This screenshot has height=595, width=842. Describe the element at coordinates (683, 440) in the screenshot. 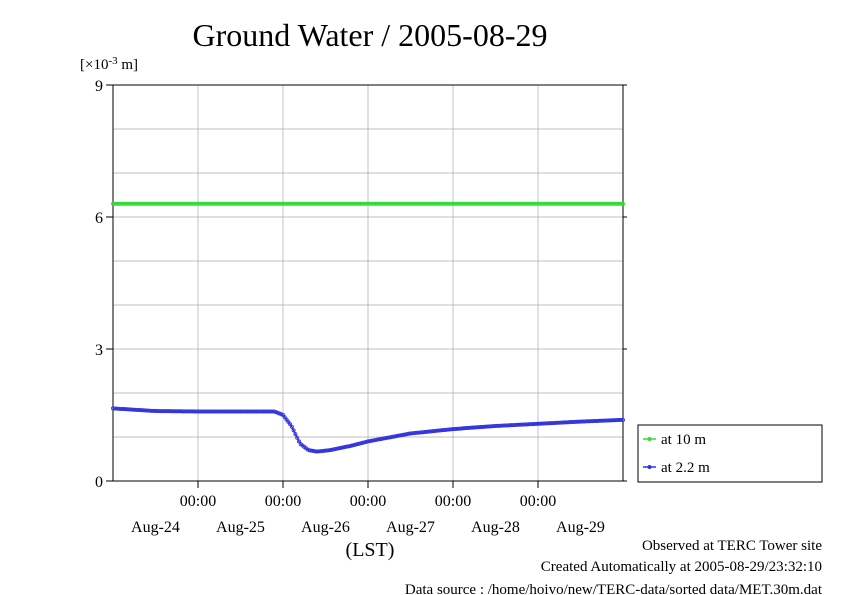

I see `legend-label-10m: at 10 m` at that location.